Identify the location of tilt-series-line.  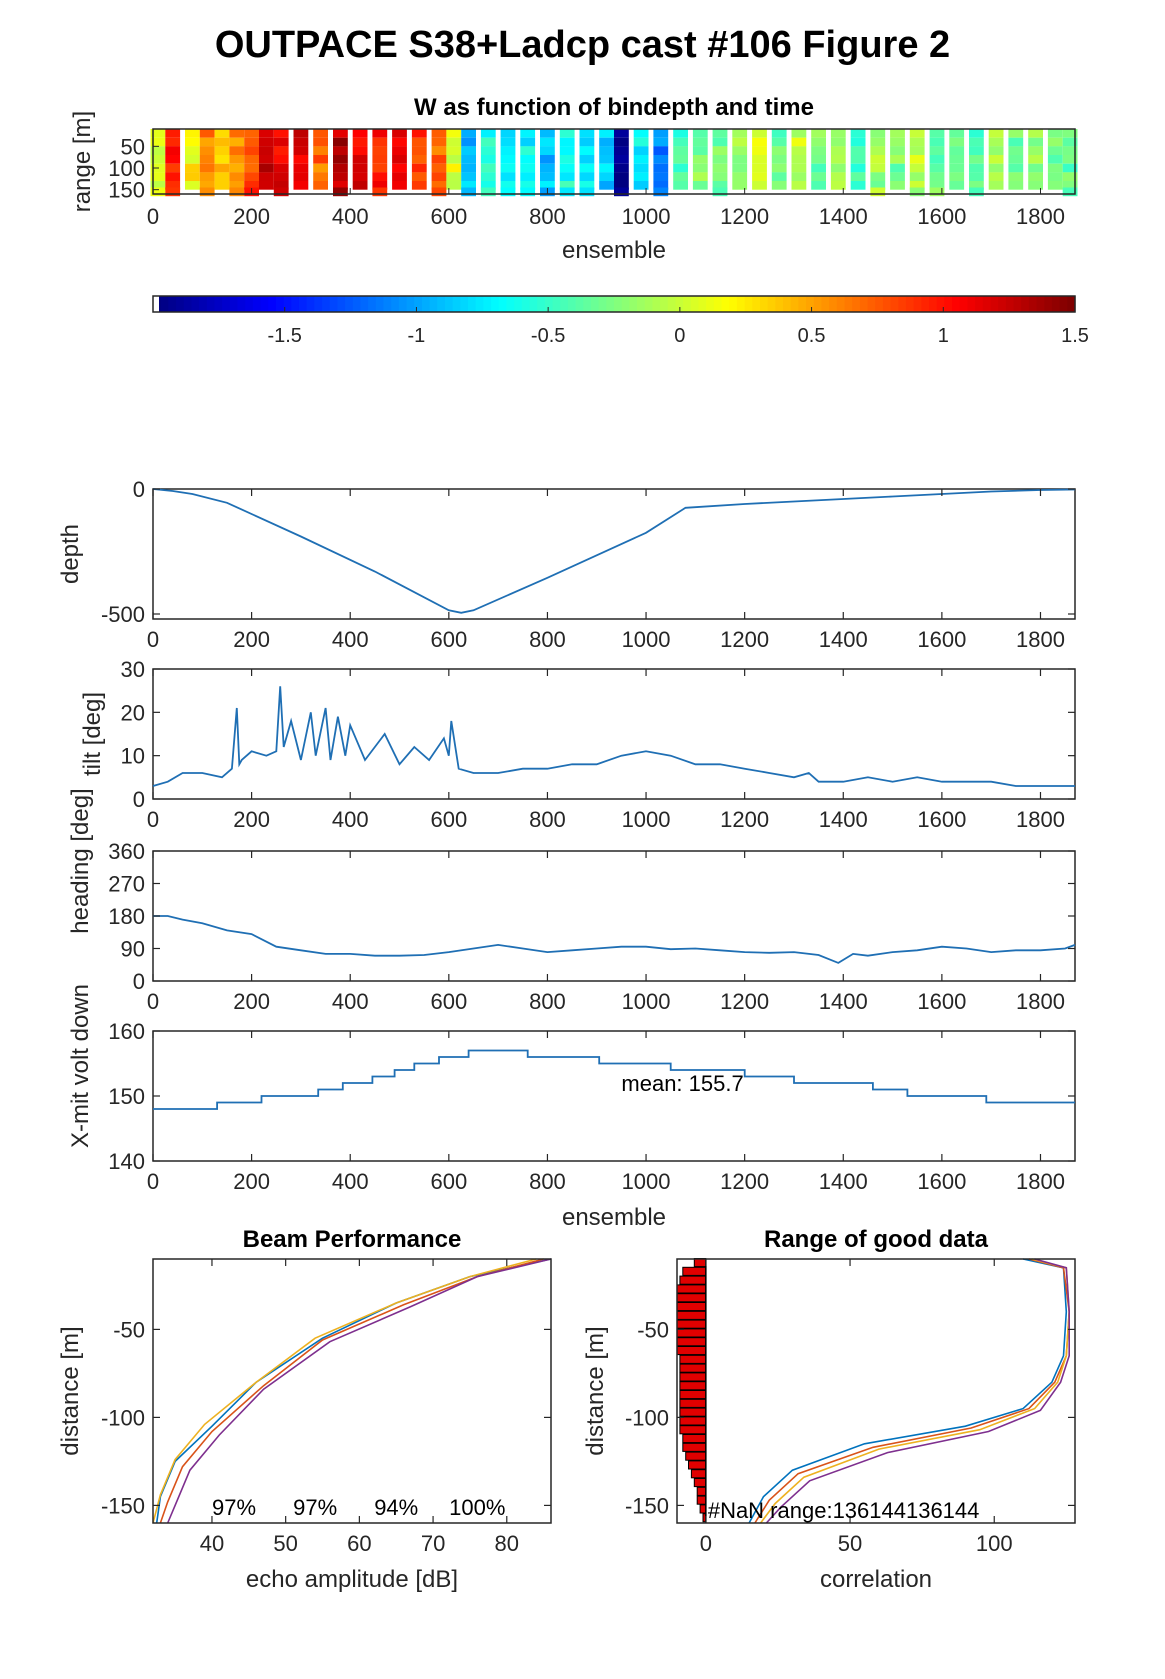
(613, 736).